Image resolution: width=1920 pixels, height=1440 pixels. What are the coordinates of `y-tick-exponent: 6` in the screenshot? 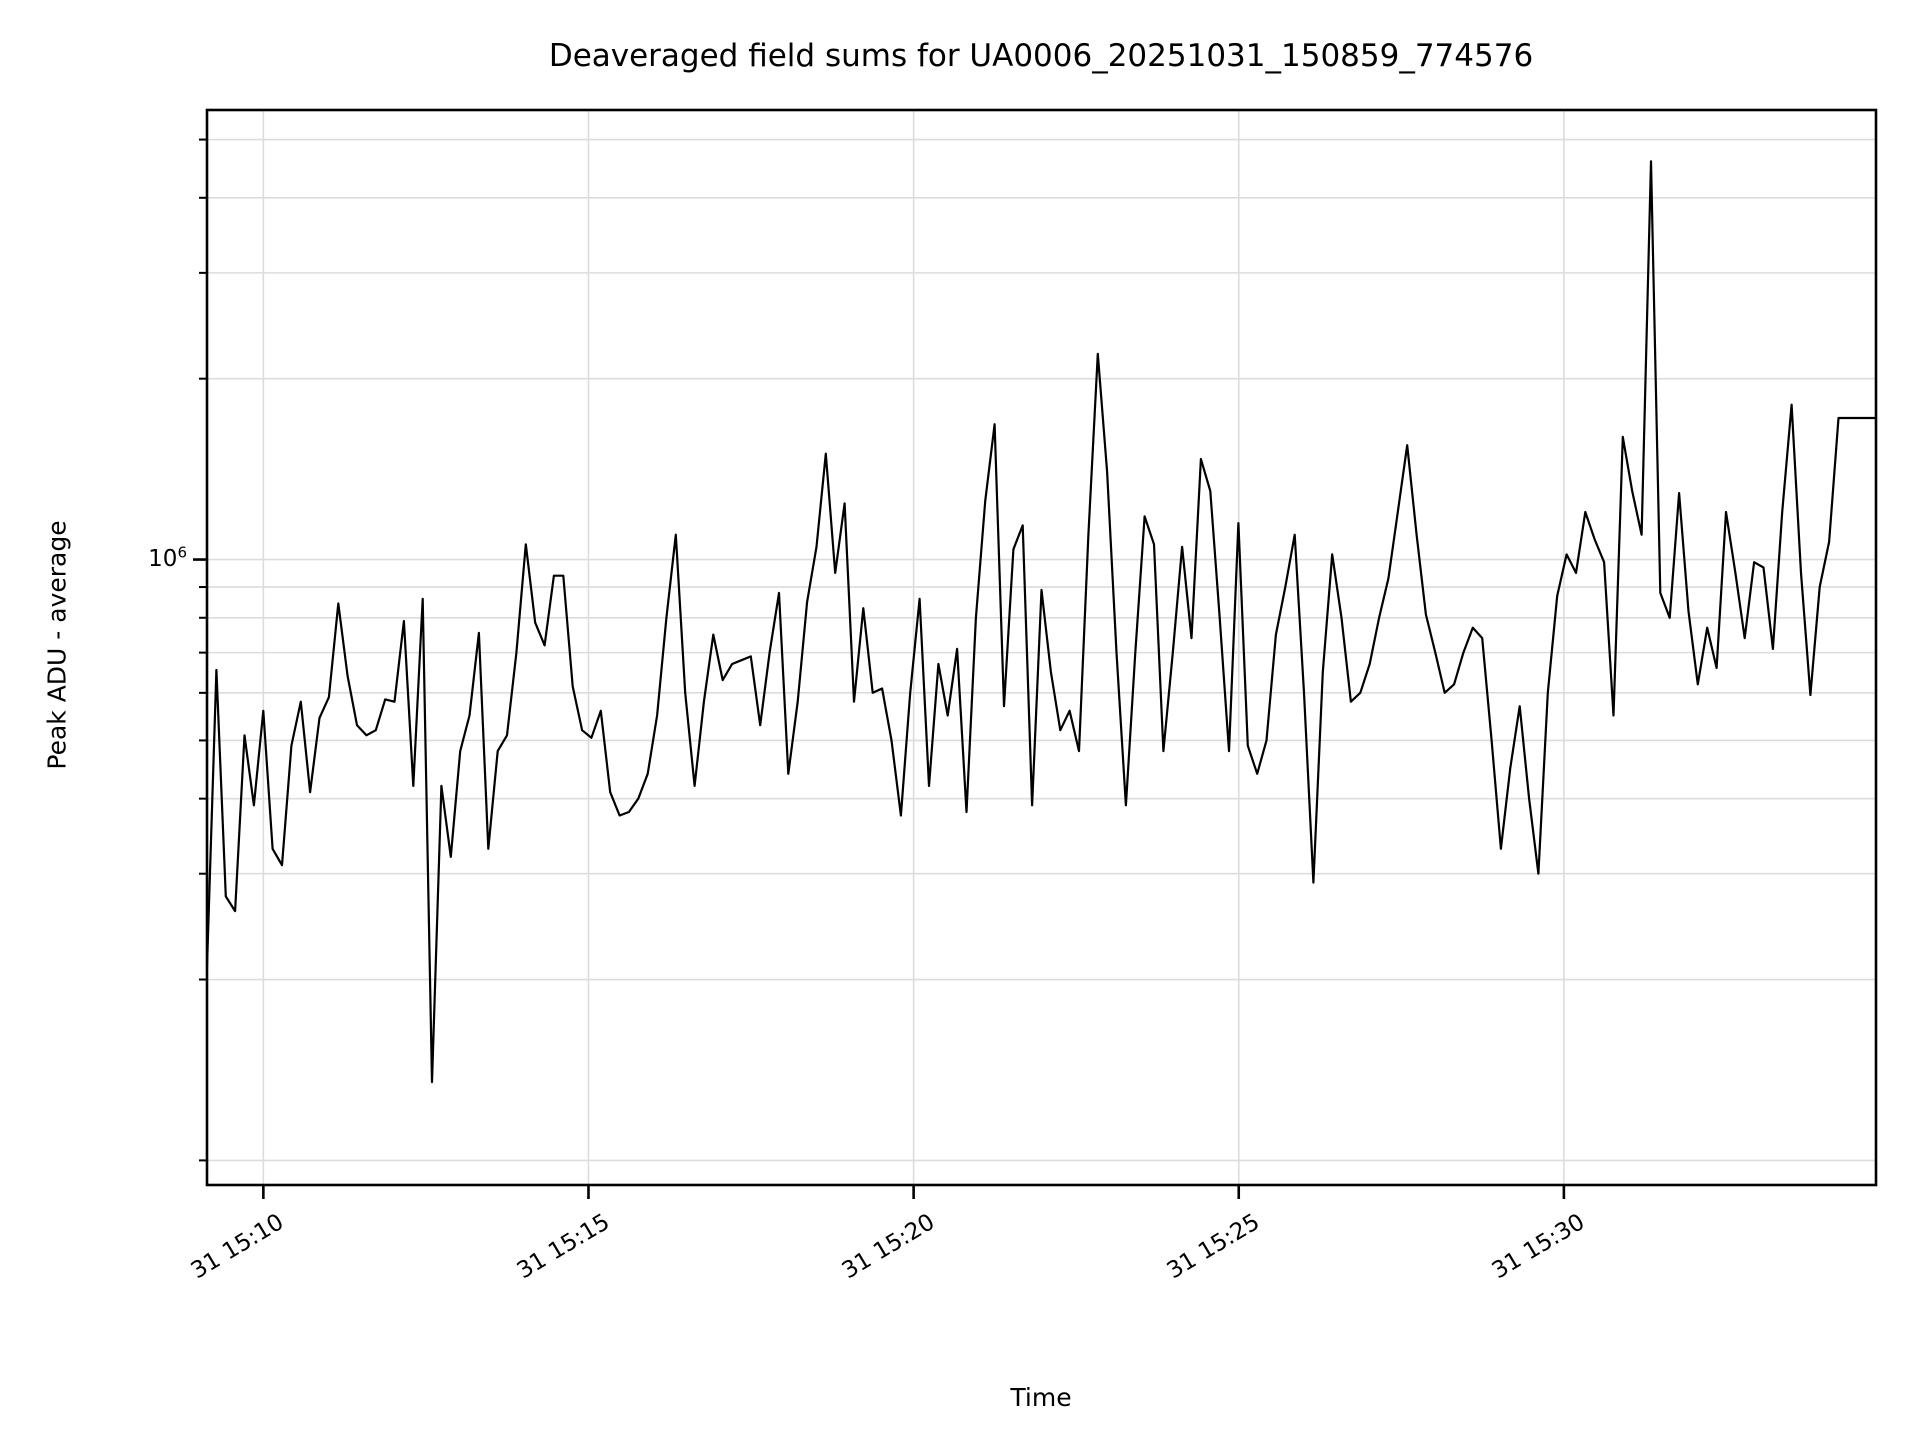 It's located at (182, 552).